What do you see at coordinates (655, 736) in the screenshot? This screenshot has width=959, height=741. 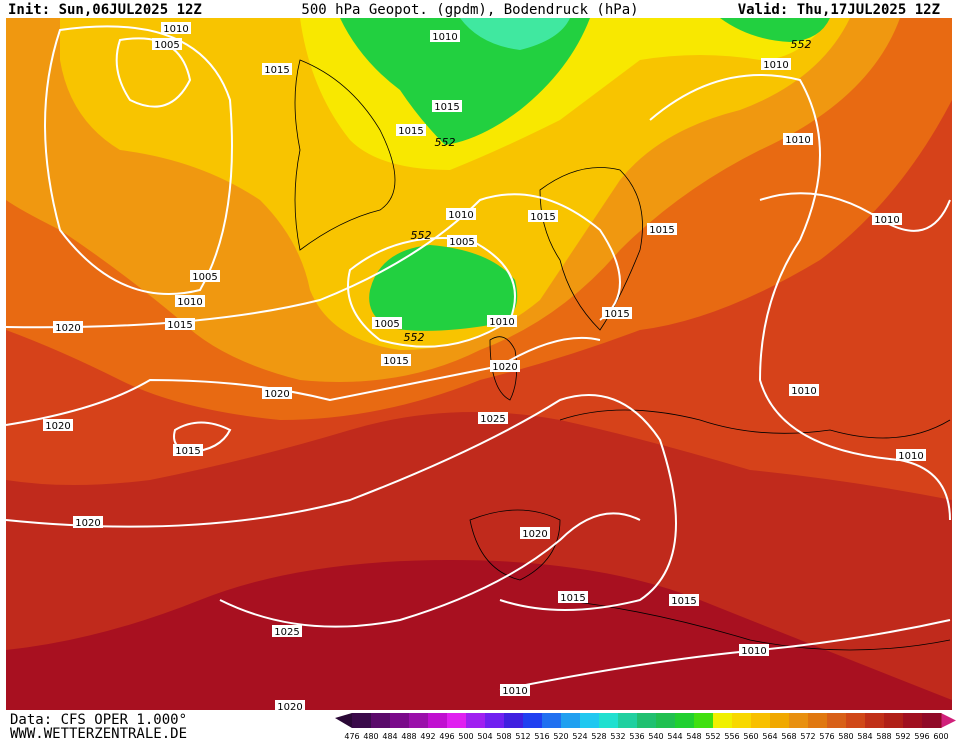 I see `colorbar-label: 540` at bounding box center [655, 736].